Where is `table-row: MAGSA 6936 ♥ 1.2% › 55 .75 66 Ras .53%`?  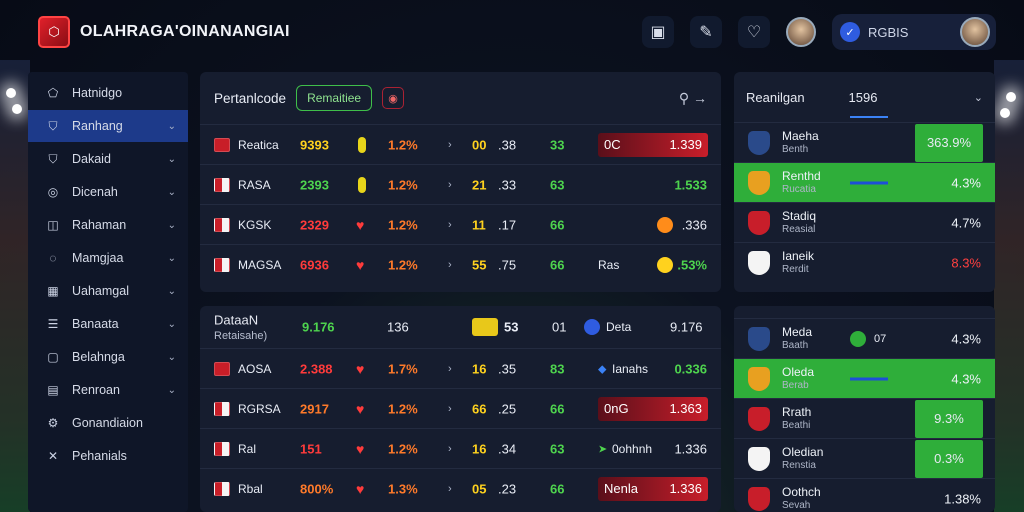
table-row: MAGSA 6936 ♥ 1.2% › 55 .75 66 Ras .53% is located at coordinates (460, 264).